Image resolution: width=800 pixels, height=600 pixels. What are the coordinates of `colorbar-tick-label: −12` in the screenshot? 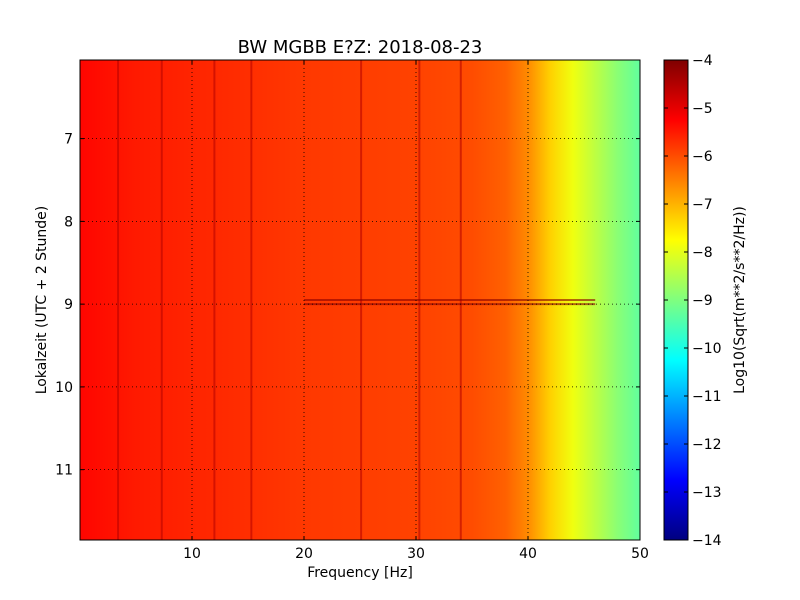 It's located at (707, 445).